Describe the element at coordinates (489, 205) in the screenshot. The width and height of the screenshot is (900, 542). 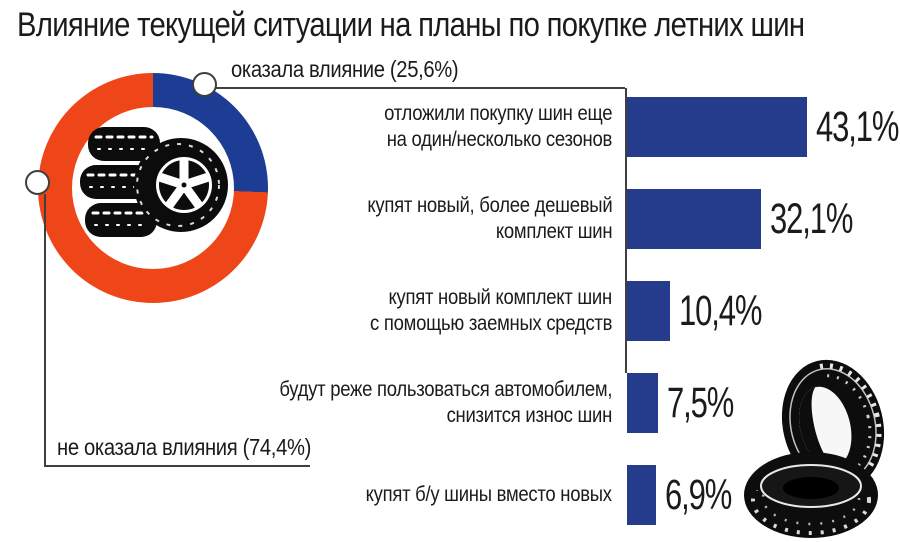
I see `bar-label-line: купят новый, более дешевый` at that location.